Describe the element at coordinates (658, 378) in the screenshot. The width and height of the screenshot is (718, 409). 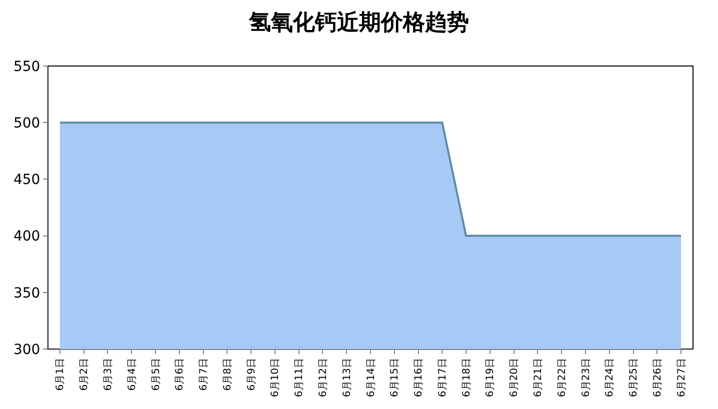
I see `x-tick-label: 6月26日` at that location.